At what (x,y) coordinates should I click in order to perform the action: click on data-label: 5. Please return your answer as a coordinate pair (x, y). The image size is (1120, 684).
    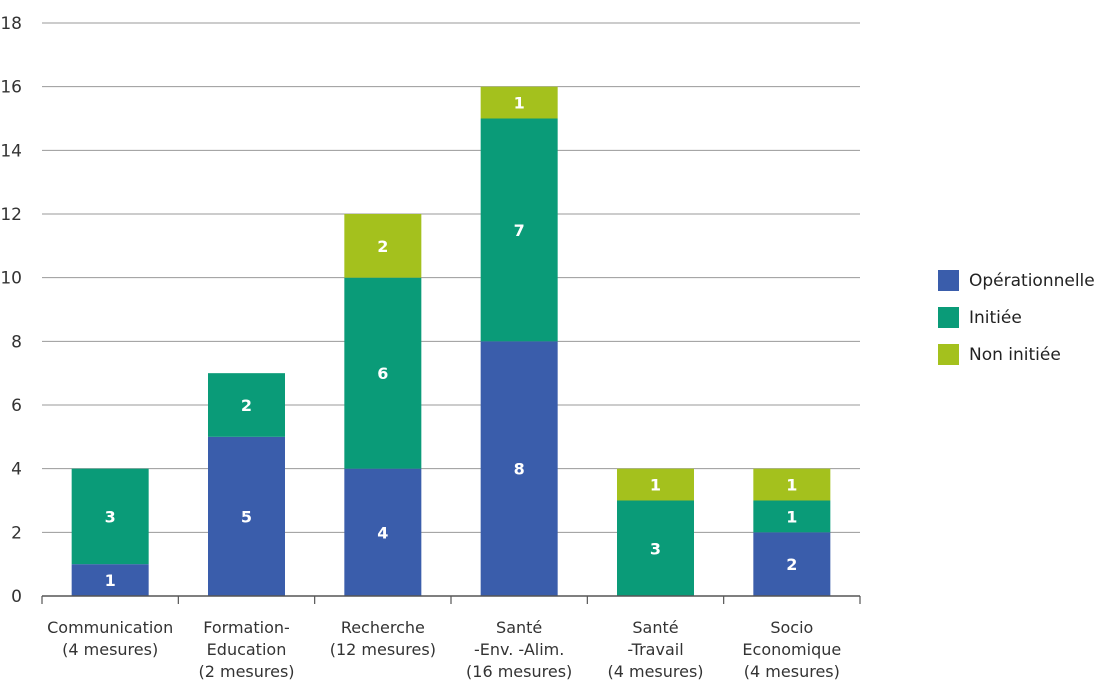
    Looking at the image, I should click on (246, 516).